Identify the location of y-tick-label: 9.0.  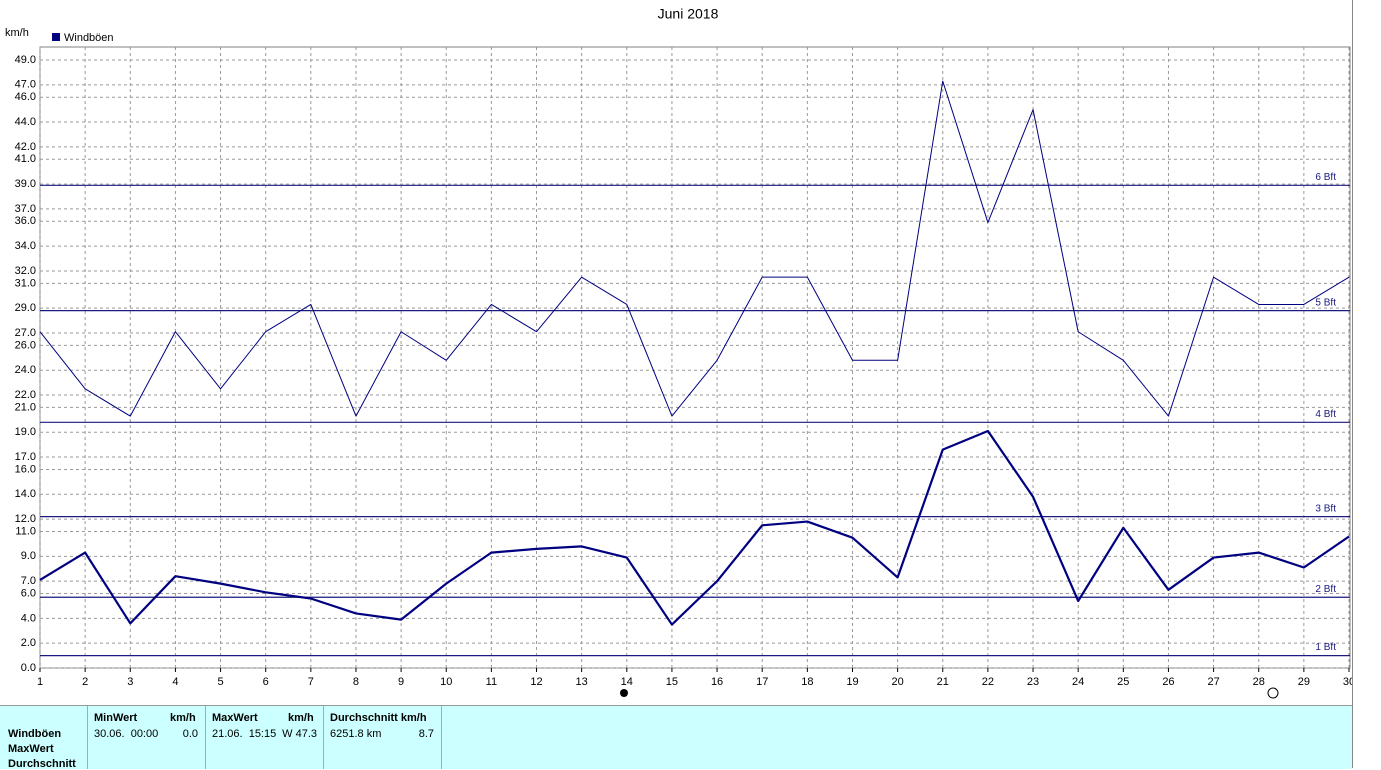
(28, 556).